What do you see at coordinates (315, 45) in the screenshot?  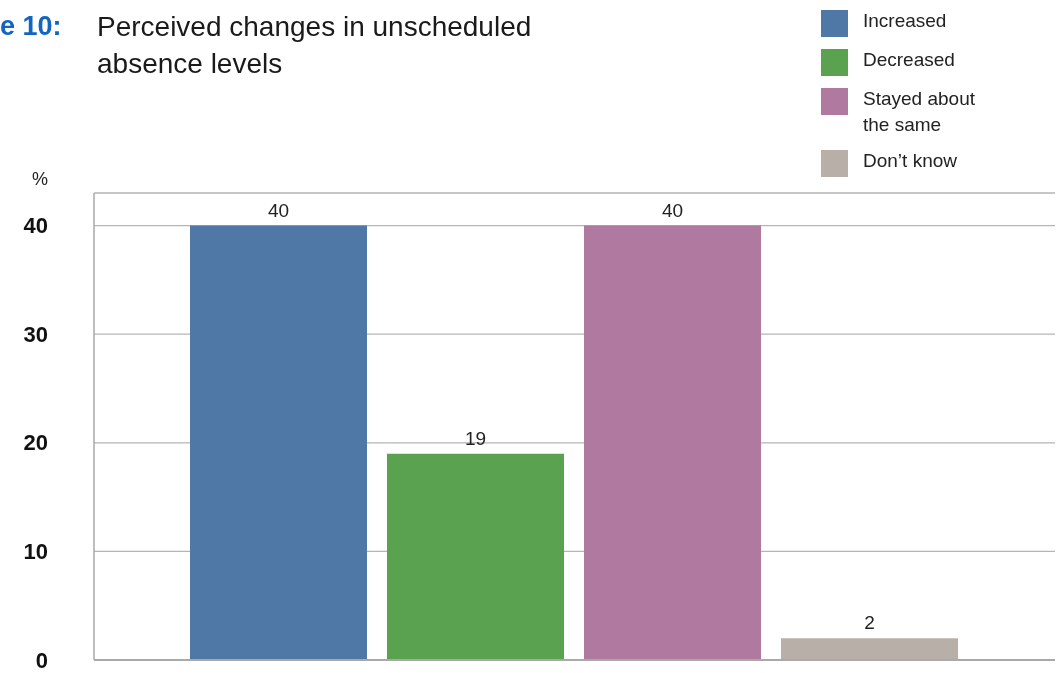 I see `chart-title: Perceived changes in unscheduled absence levels` at bounding box center [315, 45].